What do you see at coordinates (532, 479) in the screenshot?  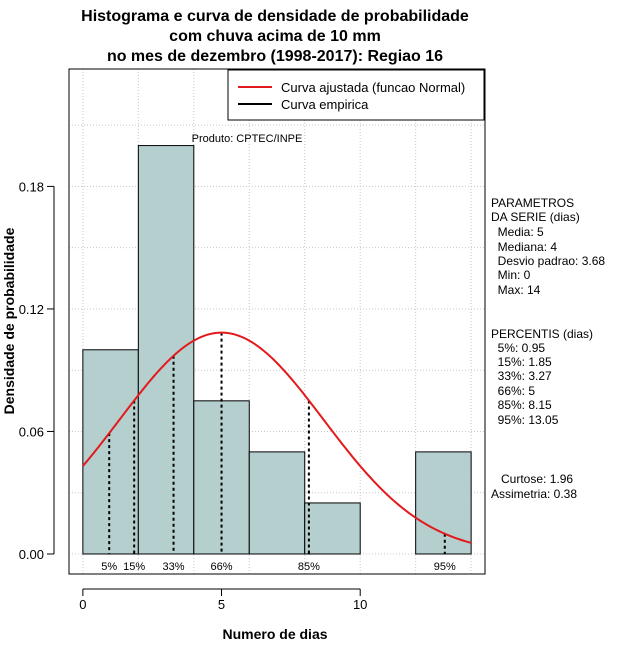 I see `kurtosis-line: Curtose: 1.96` at bounding box center [532, 479].